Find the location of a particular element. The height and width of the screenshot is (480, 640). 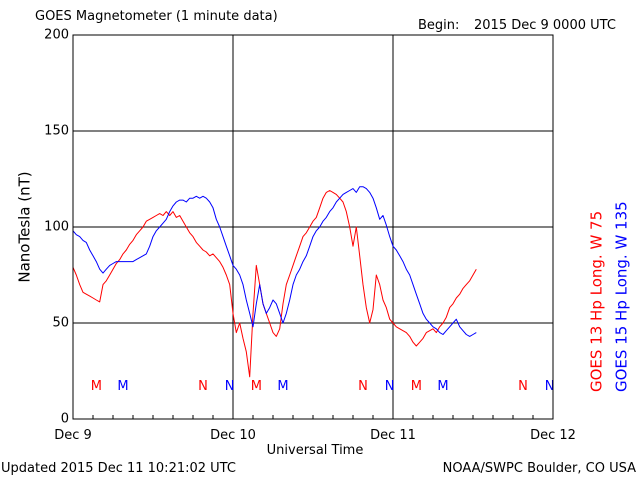

x-tick-label: Dec 11 is located at coordinates (393, 435).